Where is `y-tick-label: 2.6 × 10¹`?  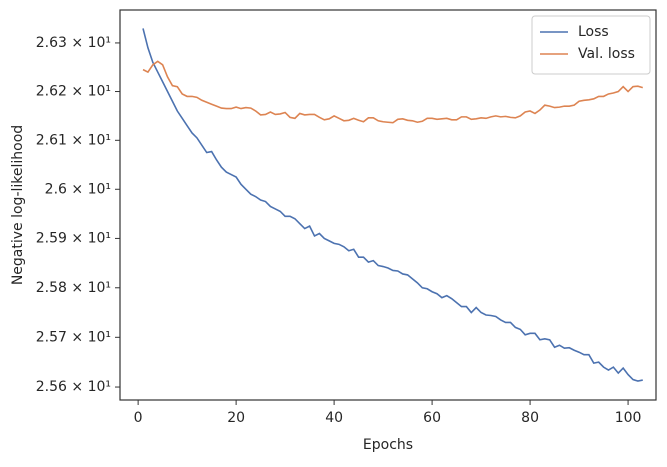
y-tick-label: 2.6 × 10¹ is located at coordinates (78, 189).